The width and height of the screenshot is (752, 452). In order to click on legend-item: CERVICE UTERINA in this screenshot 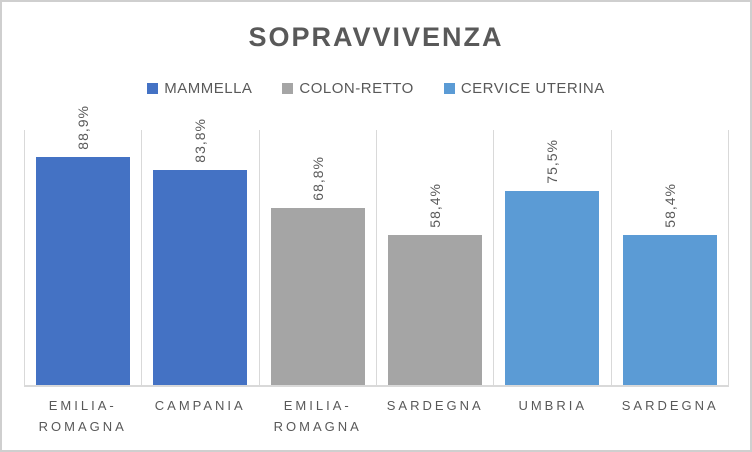, I will do `click(524, 88)`.